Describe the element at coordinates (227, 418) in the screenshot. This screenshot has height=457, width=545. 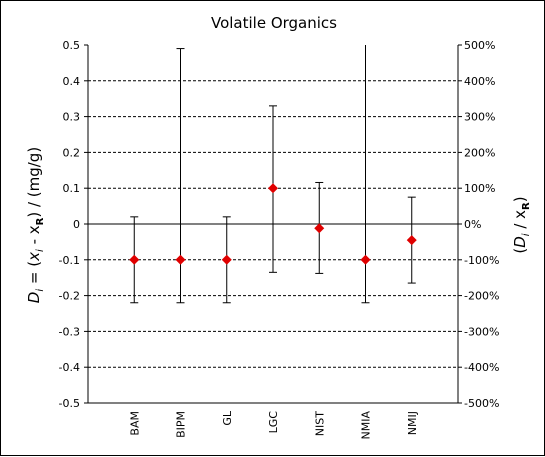
I see `x-category-label: GL` at that location.